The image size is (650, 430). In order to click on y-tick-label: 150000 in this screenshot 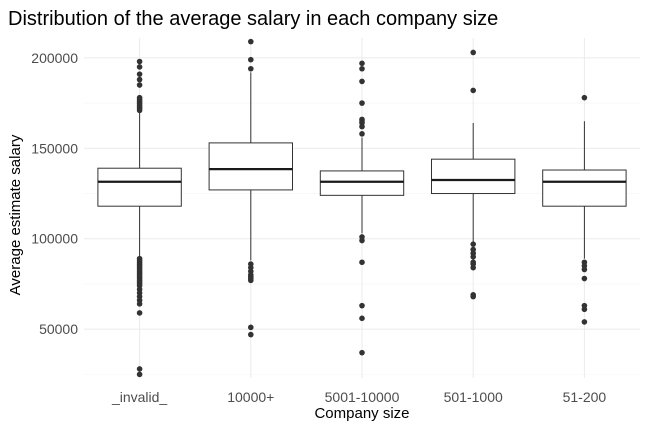, I will do `click(54, 148)`.